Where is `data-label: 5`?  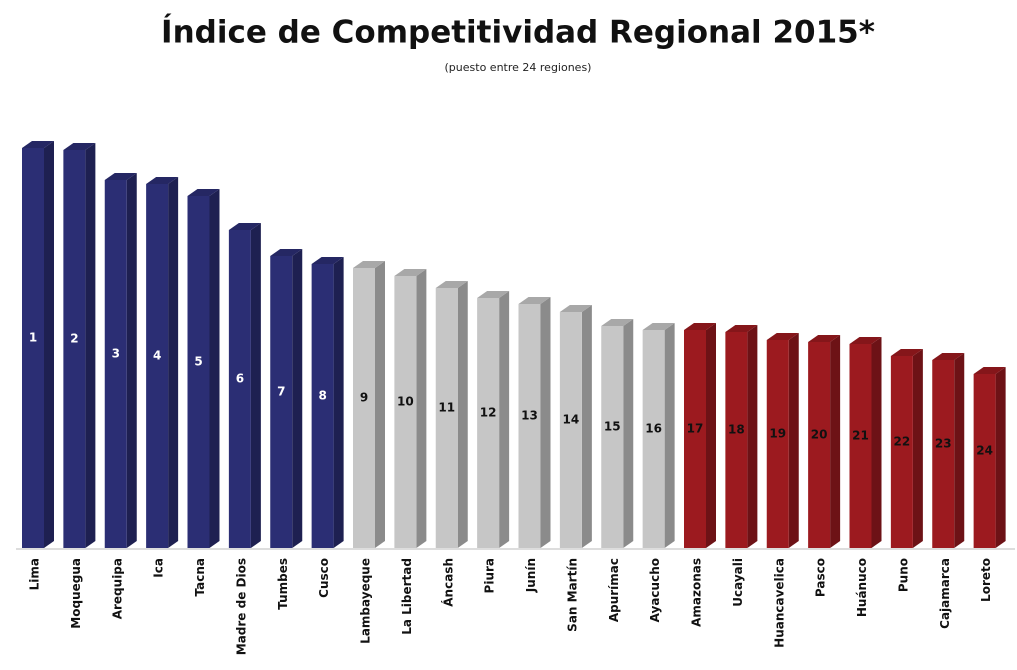 data-label: 5 is located at coordinates (198, 362).